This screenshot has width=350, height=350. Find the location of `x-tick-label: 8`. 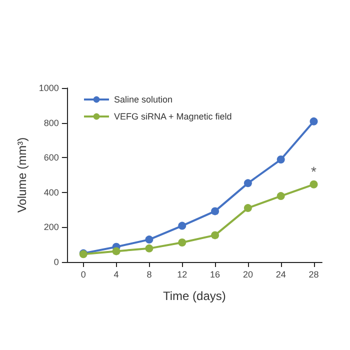

x-tick-label: 8 is located at coordinates (149, 275).